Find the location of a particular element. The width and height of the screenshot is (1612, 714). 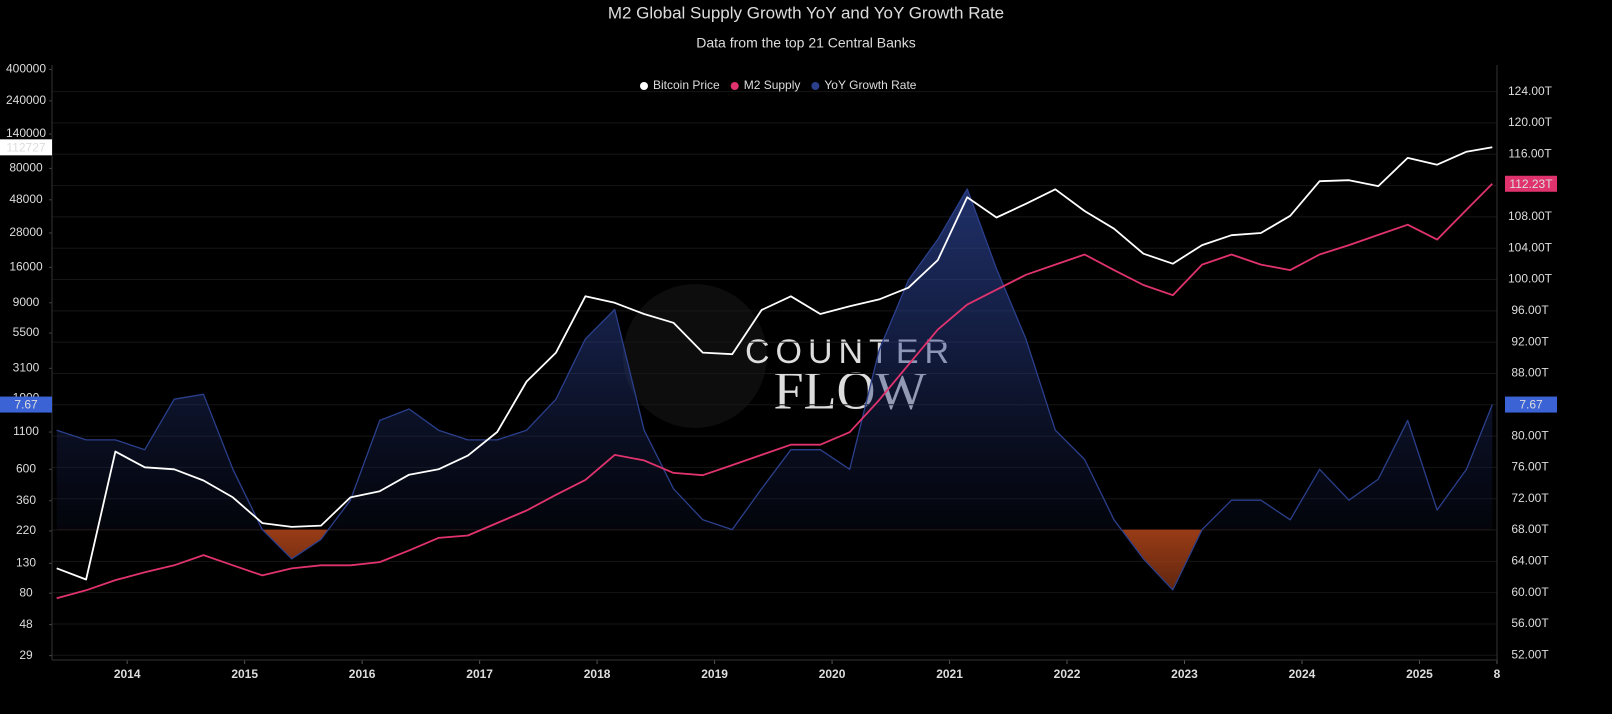

y2-tick-label: 68.00T is located at coordinates (1530, 529).